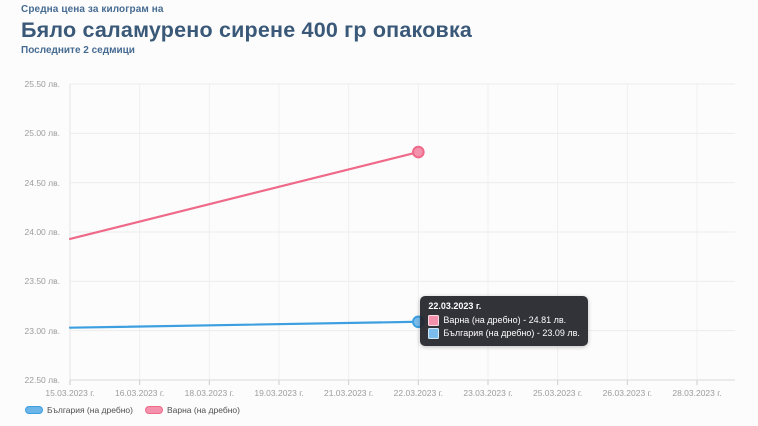  I want to click on tooltip-series-swatch-bulgaria, so click(434, 333).